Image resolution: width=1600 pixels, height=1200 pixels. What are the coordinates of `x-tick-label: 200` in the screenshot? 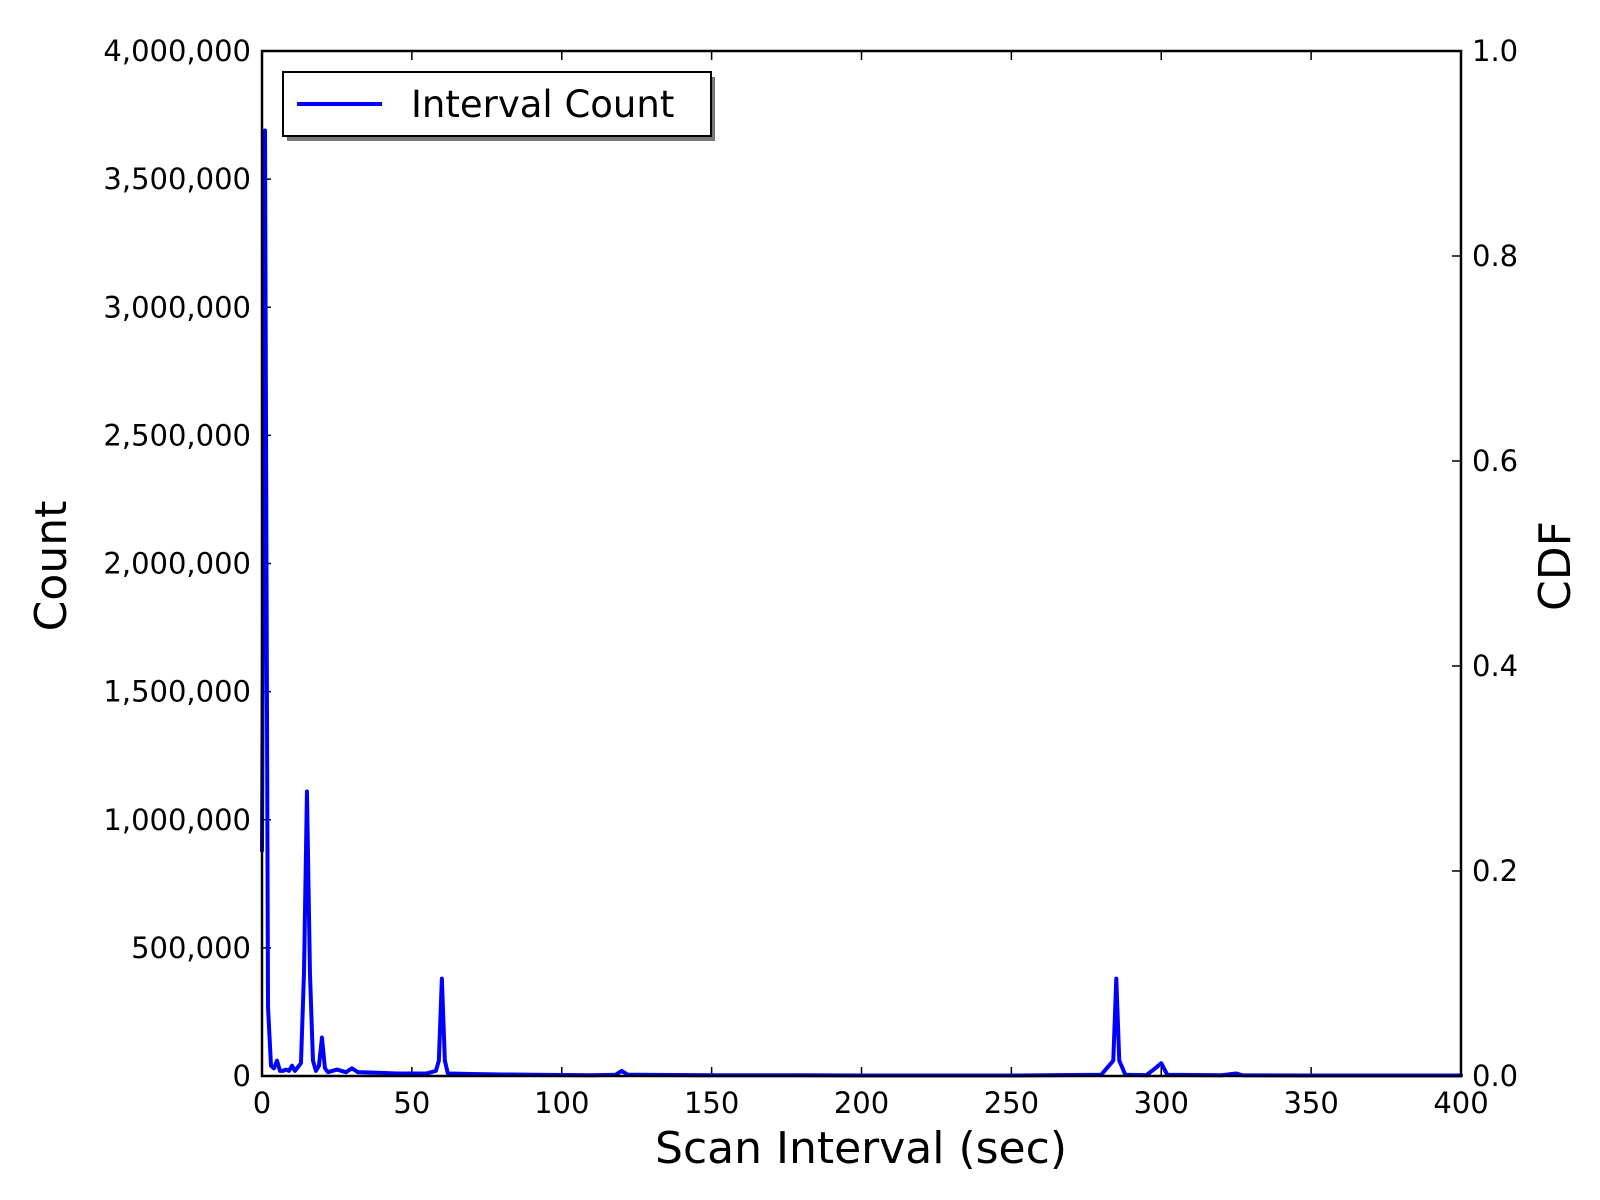 It's located at (861, 1103).